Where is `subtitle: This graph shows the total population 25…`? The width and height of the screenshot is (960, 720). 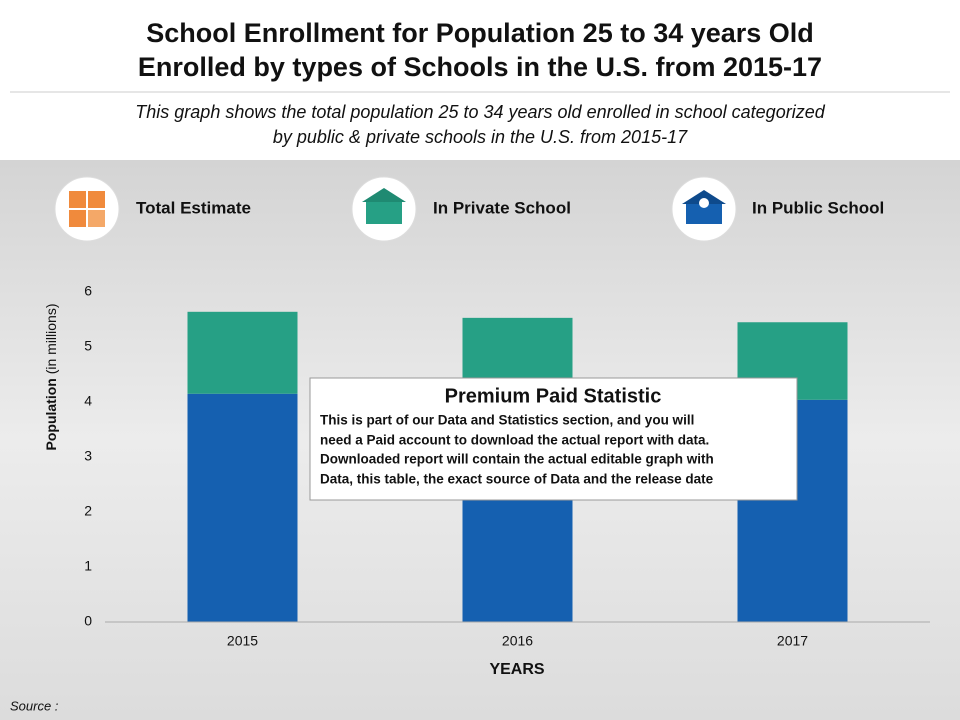
subtitle: This graph shows the total population 25… is located at coordinates (480, 112).